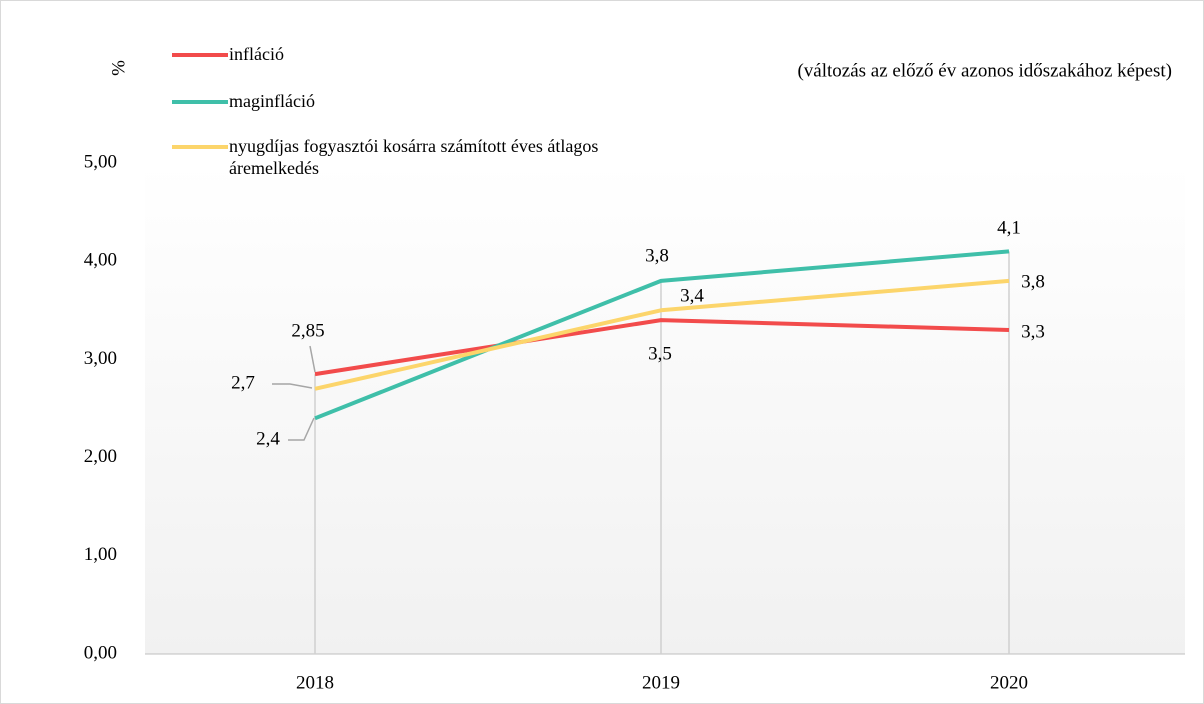 Image resolution: width=1204 pixels, height=704 pixels. I want to click on legend-entry: maginfláció, so click(272, 101).